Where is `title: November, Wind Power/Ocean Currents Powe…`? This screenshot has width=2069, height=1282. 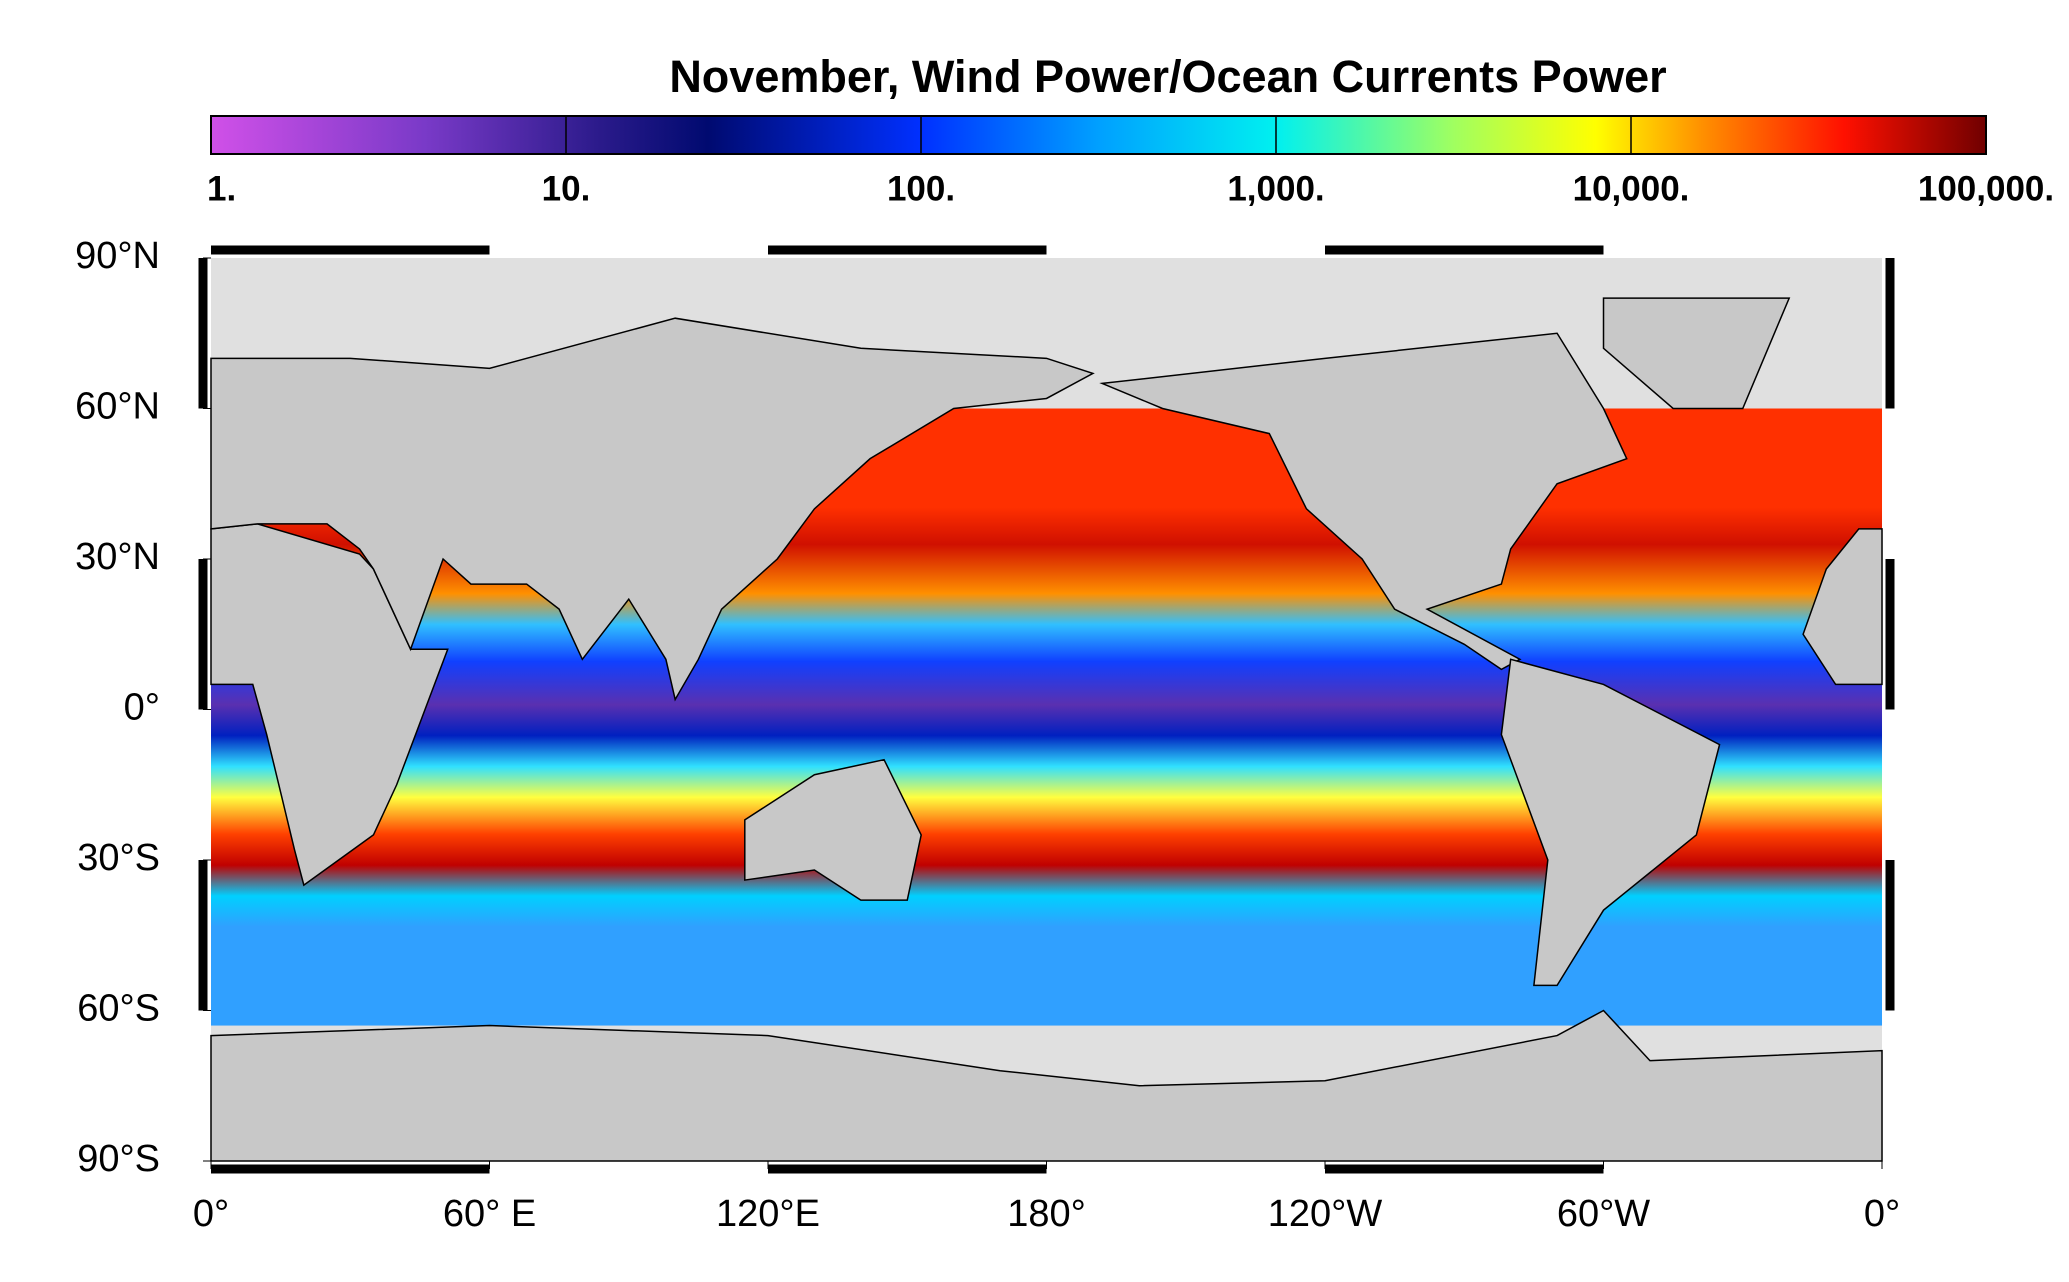 title: November, Wind Power/Ocean Currents Powe… is located at coordinates (1167, 76).